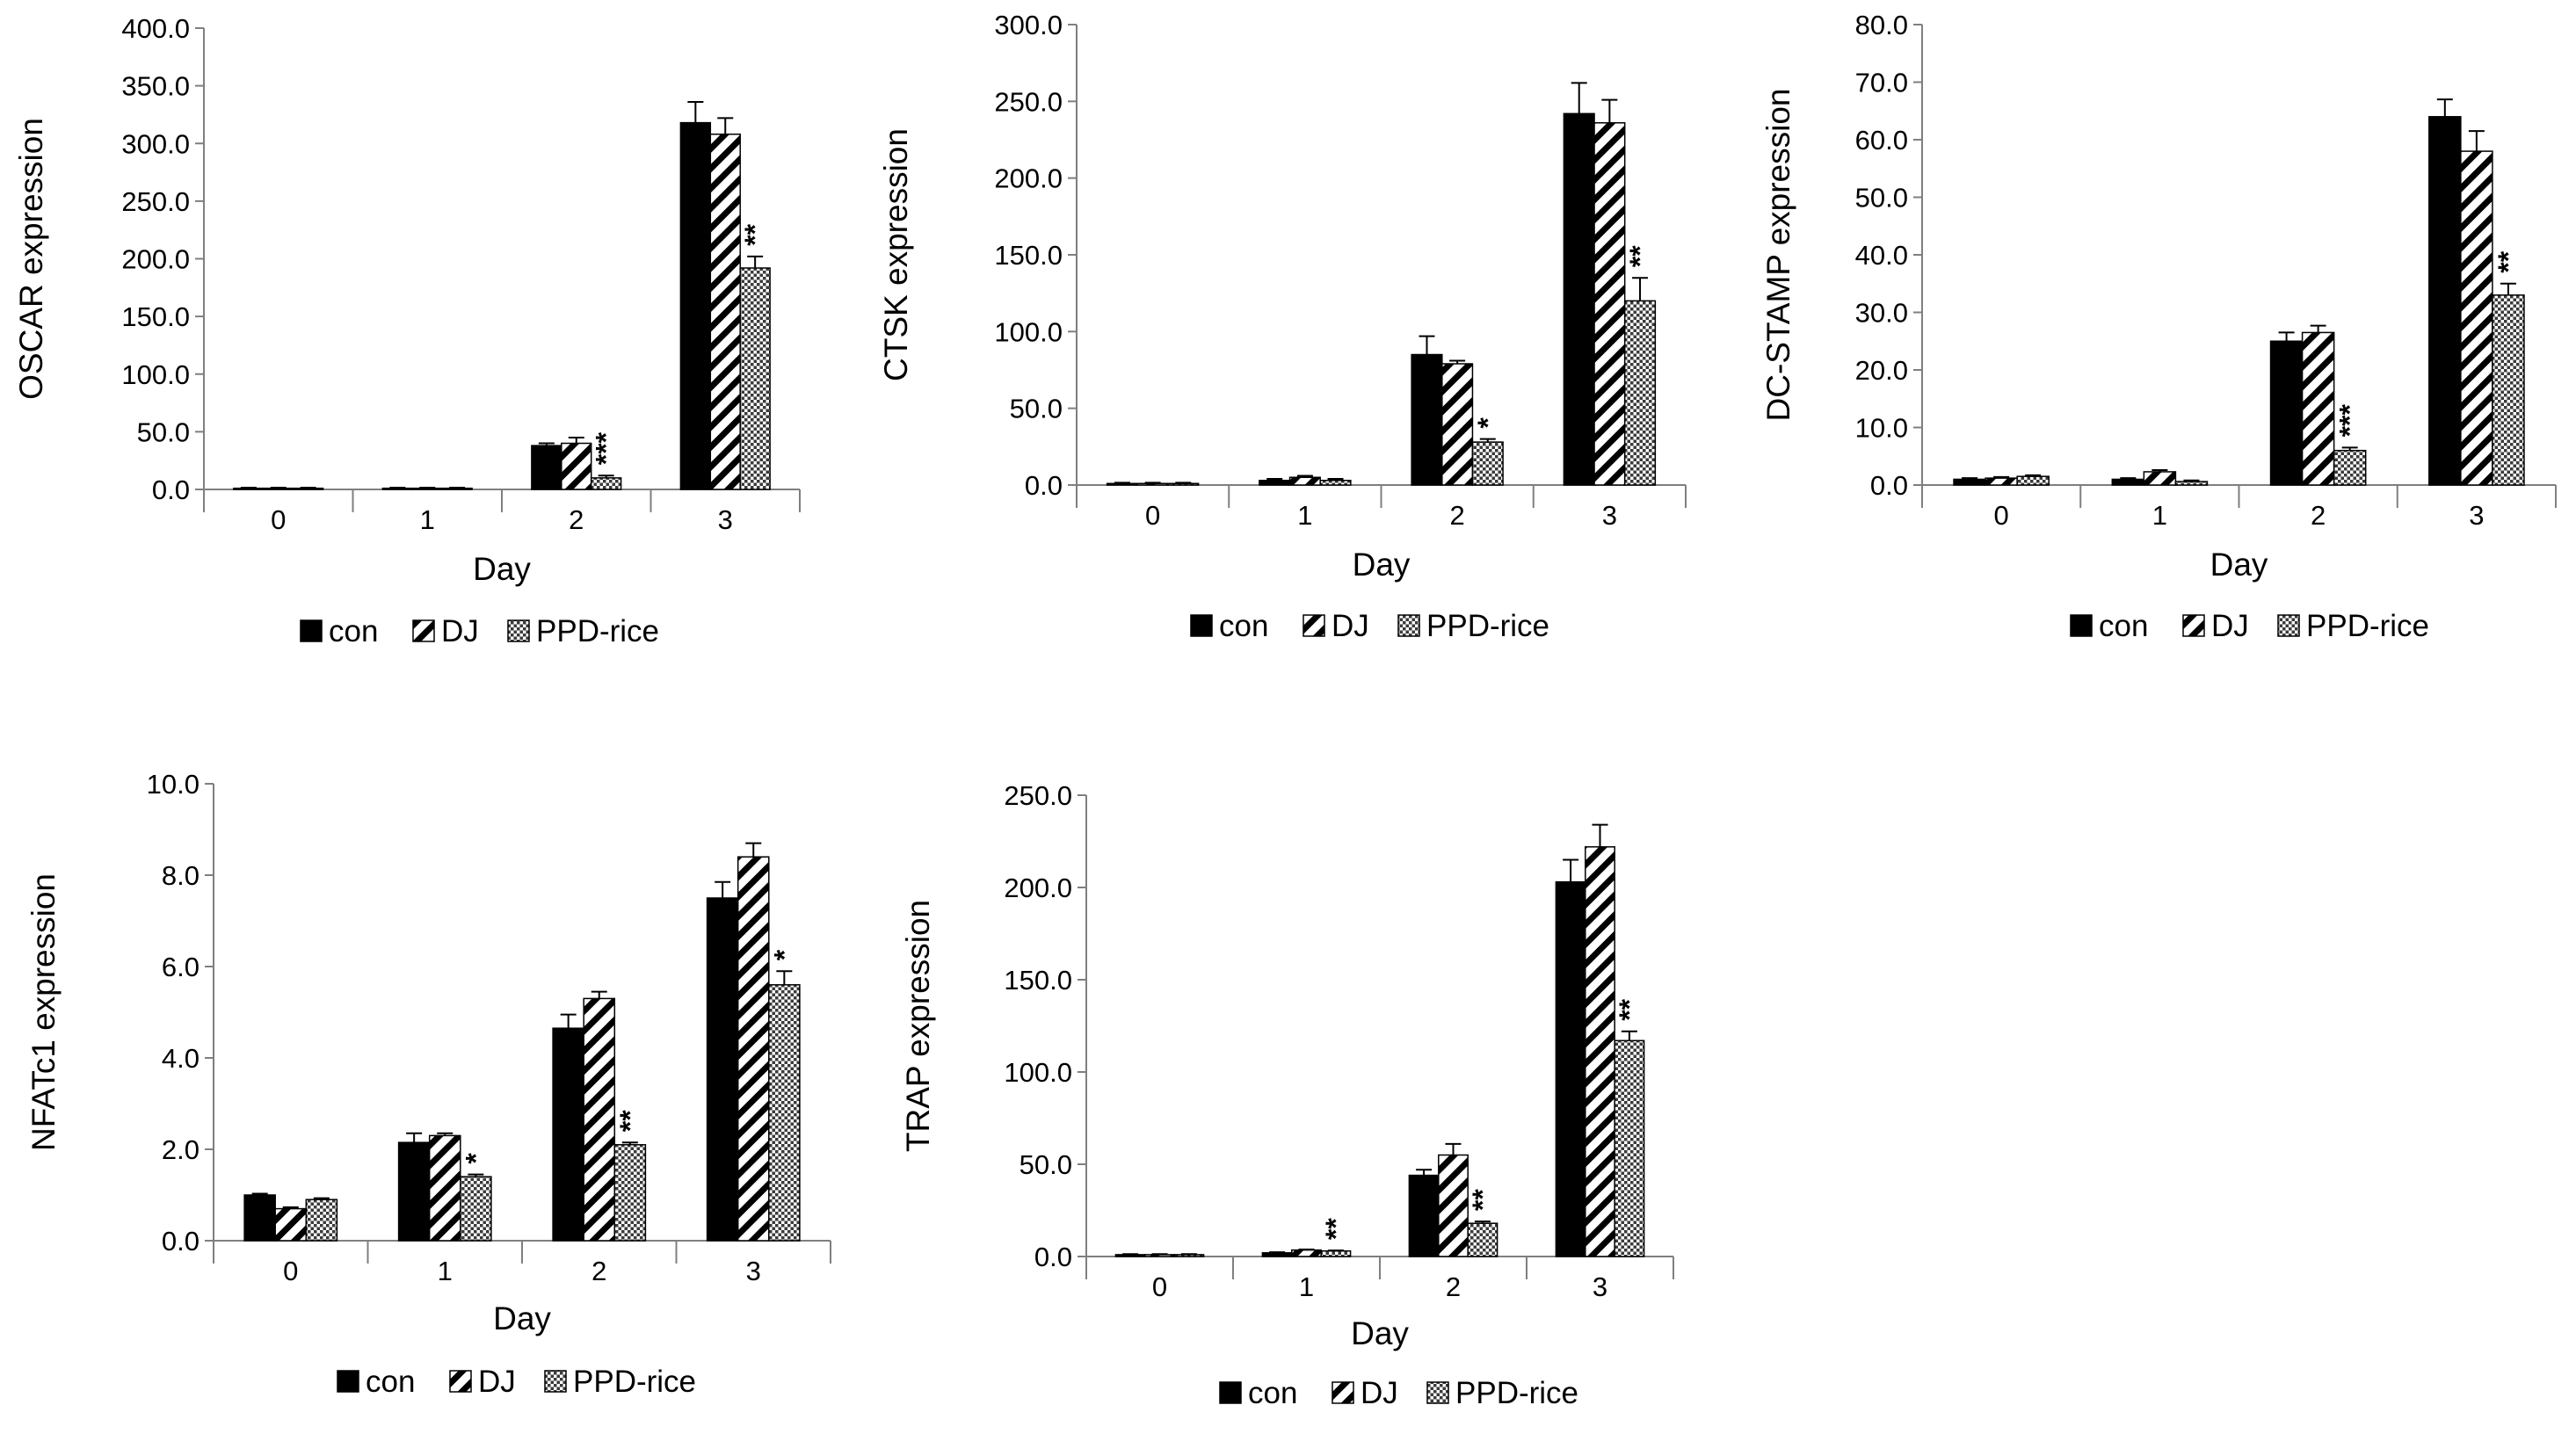 The image size is (2576, 1434). Describe the element at coordinates (1600, 1051) in the screenshot. I see `bar-DJ-day3` at that location.